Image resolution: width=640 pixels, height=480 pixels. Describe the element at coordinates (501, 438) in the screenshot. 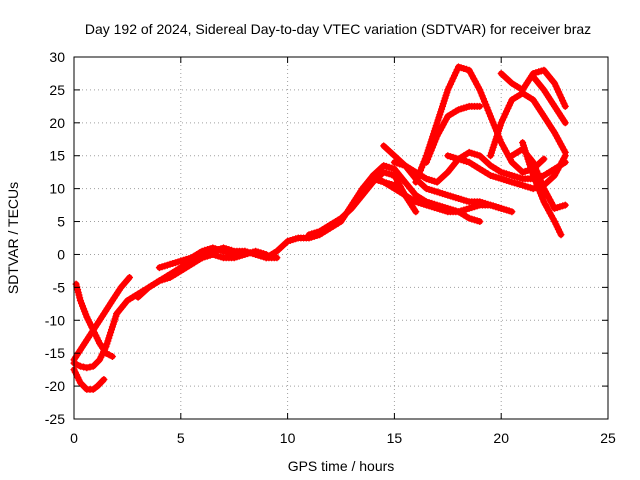

I see `x-tick-label: 20` at that location.